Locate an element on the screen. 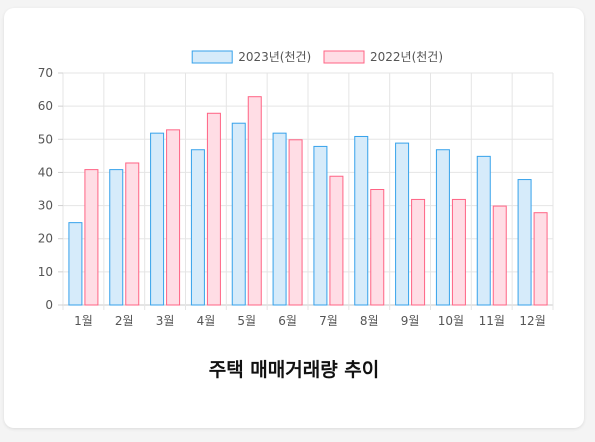 Image resolution: width=595 pixels, height=442 pixels. y-tick-label: 30 is located at coordinates (45, 206).